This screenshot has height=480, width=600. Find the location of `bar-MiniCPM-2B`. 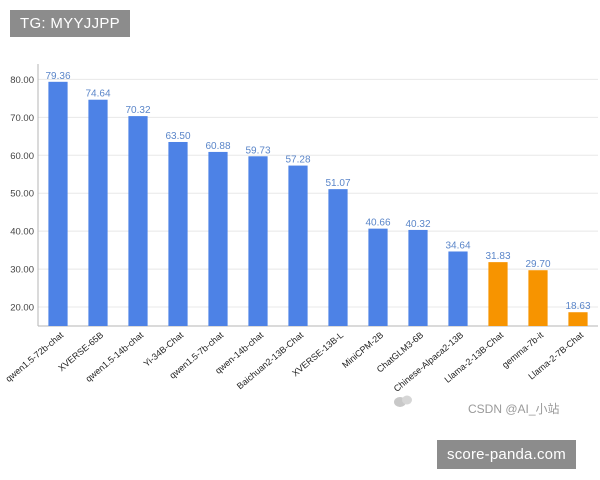

bar-MiniCPM-2B is located at coordinates (378, 277).